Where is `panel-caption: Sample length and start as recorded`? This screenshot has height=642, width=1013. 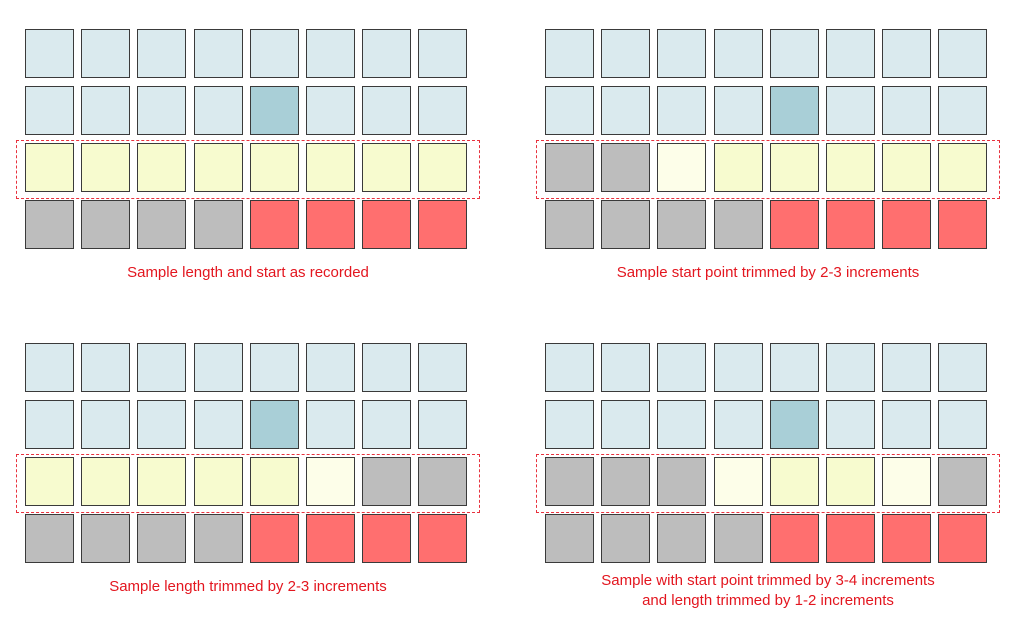 panel-caption: Sample length and start as recorded is located at coordinates (248, 273).